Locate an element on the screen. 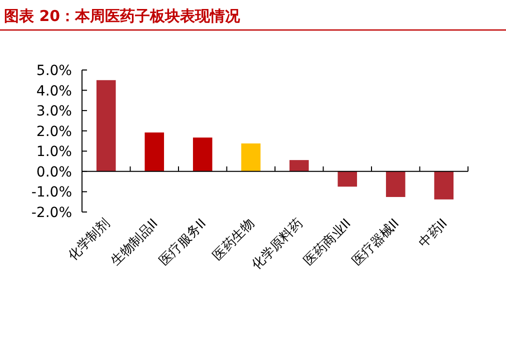 This screenshot has width=506, height=361. y-tick-label: 5.0% is located at coordinates (54, 71).